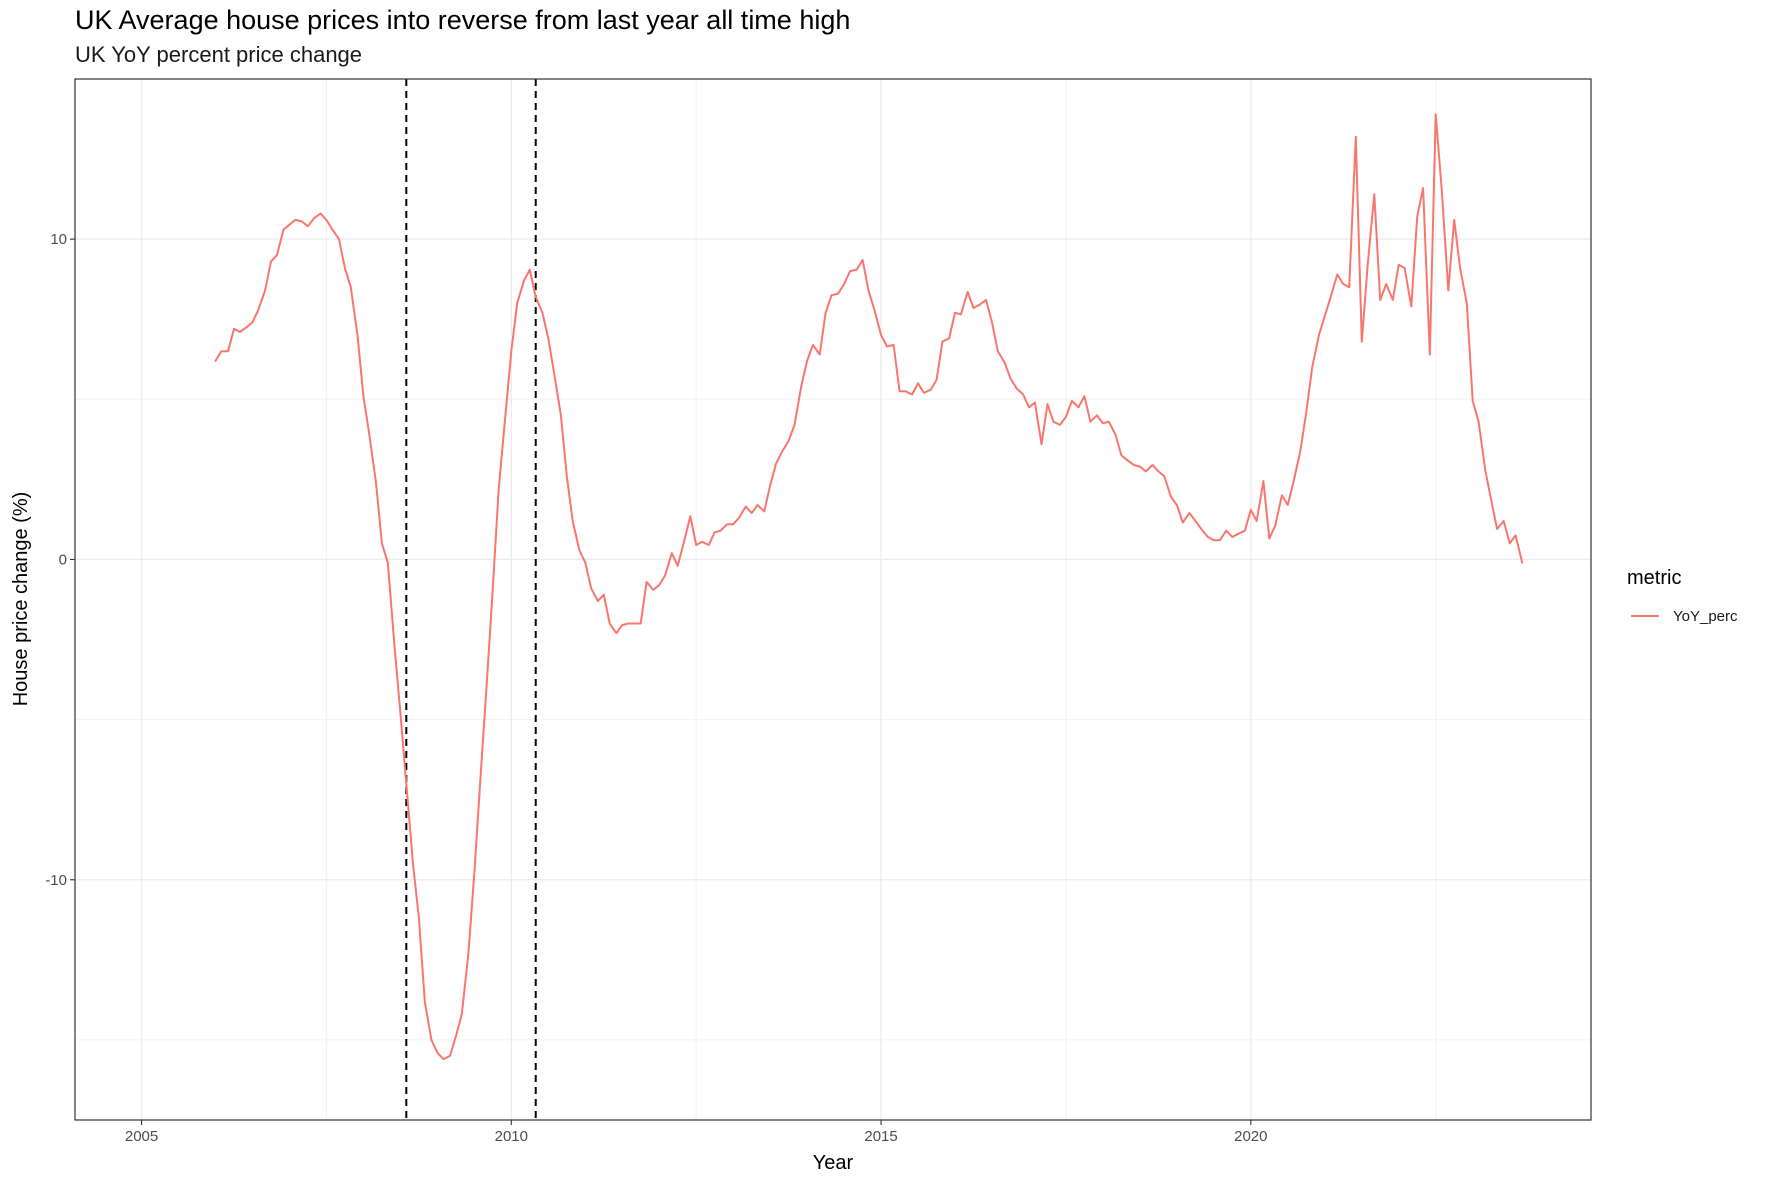 This screenshot has width=1771, height=1181. Describe the element at coordinates (833, 1163) in the screenshot. I see `x-axis-title: Year` at that location.